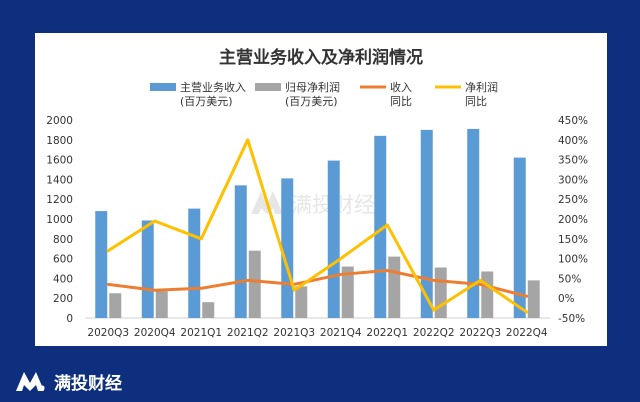 This screenshot has width=640, height=402. What do you see at coordinates (434, 333) in the screenshot?
I see `x-axis-tick-label: 2022Q2` at bounding box center [434, 333].